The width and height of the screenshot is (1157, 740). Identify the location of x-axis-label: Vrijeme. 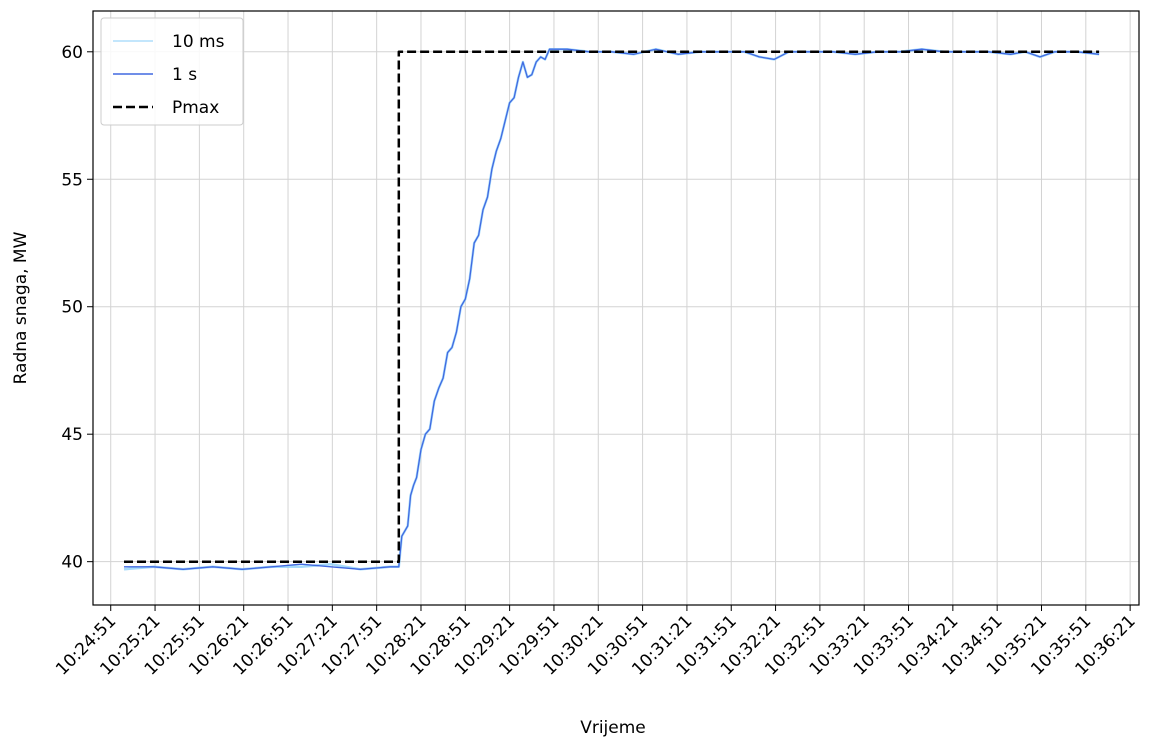
(613, 728).